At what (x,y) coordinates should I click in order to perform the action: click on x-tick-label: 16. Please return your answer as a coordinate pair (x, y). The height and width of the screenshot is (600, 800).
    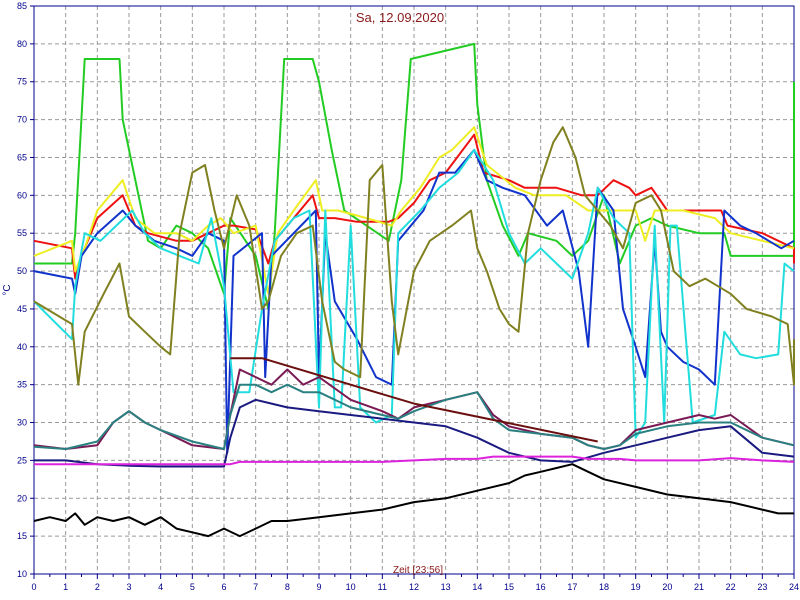
    Looking at the image, I should click on (541, 587).